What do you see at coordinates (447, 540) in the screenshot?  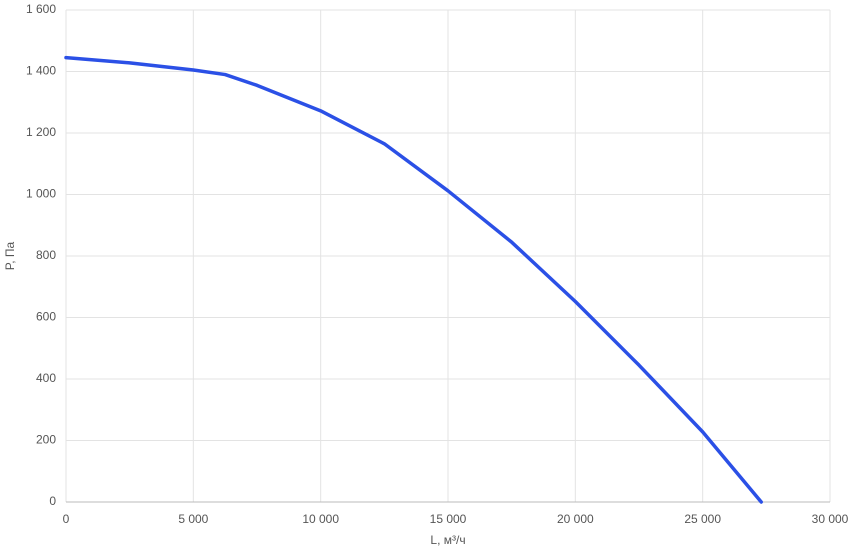 I see `x-axis-label: L, м³/ч` at bounding box center [447, 540].